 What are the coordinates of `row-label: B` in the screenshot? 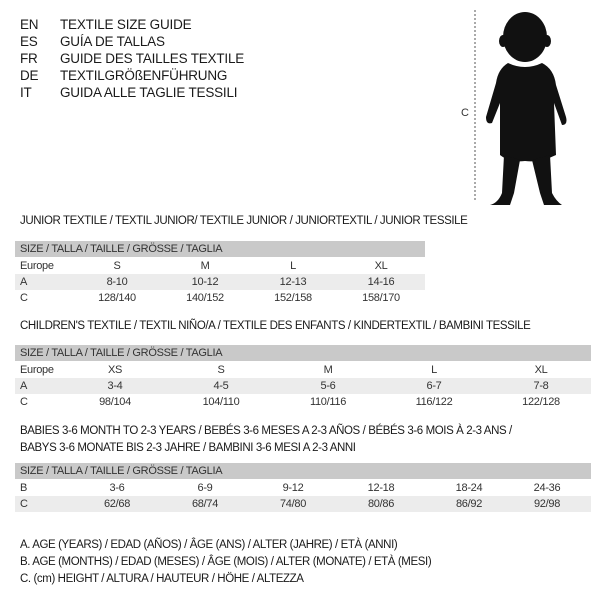 It's located at (24, 488).